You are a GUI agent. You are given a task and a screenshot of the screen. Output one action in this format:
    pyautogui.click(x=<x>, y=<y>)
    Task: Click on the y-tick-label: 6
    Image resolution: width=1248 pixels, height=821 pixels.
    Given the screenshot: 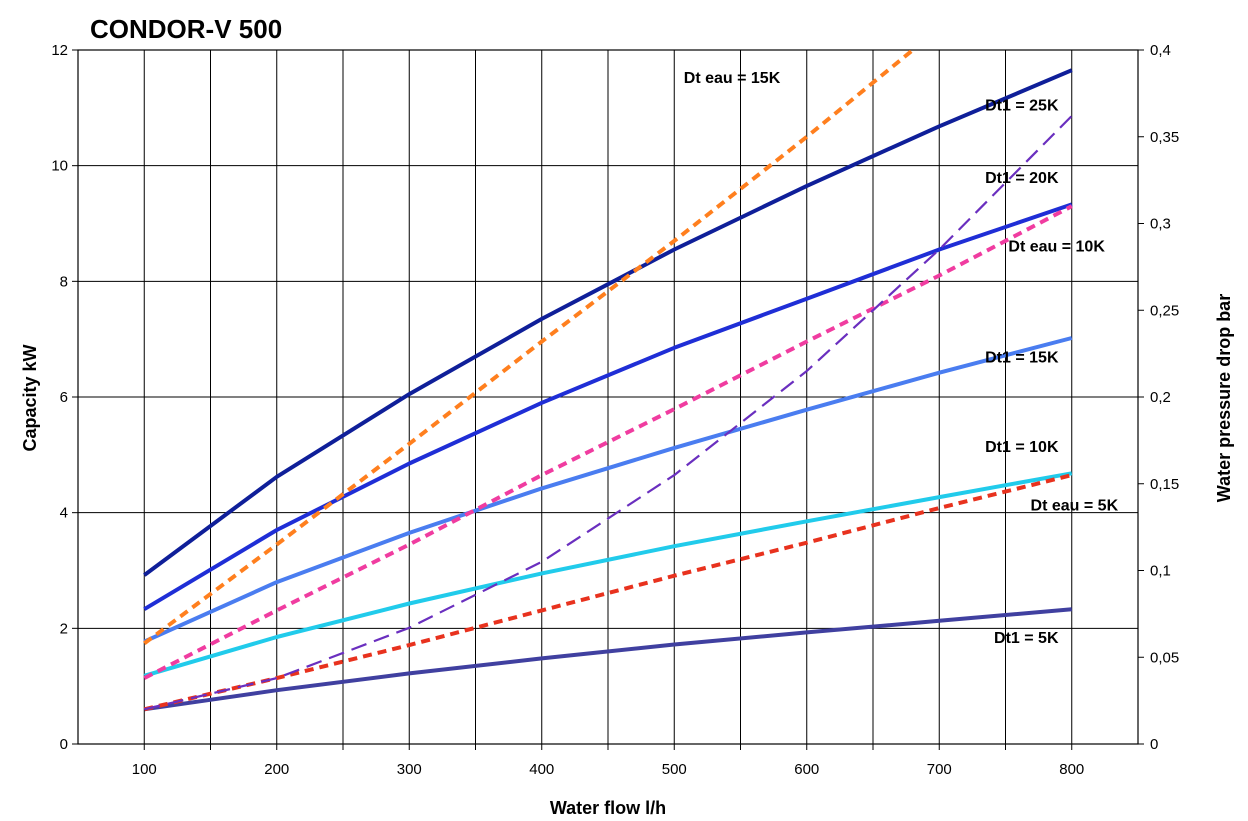 What is the action you would take?
    pyautogui.click(x=64, y=397)
    